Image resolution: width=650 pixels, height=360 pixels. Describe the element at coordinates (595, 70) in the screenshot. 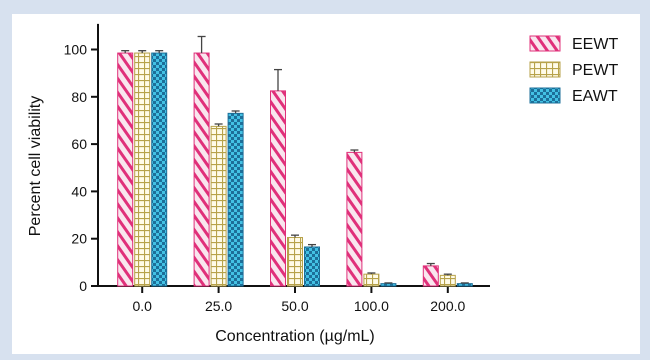

I see `legend-label-pewt: PEWT` at that location.